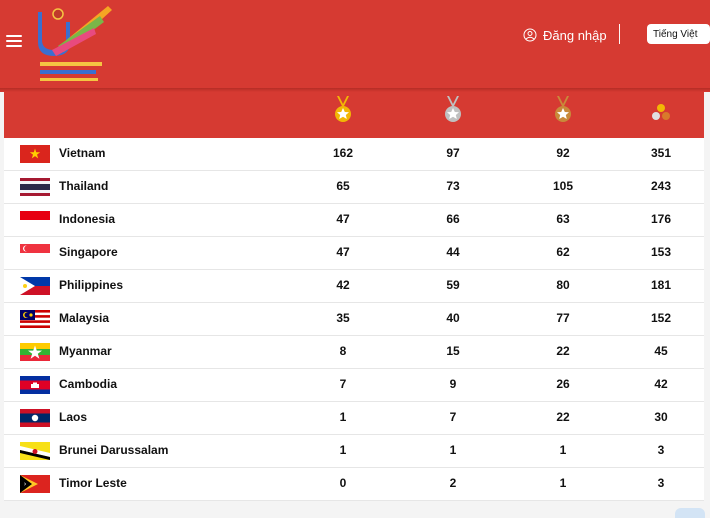 This screenshot has height=518, width=710. Describe the element at coordinates (453, 384) in the screenshot. I see `silver-count: 9` at that location.